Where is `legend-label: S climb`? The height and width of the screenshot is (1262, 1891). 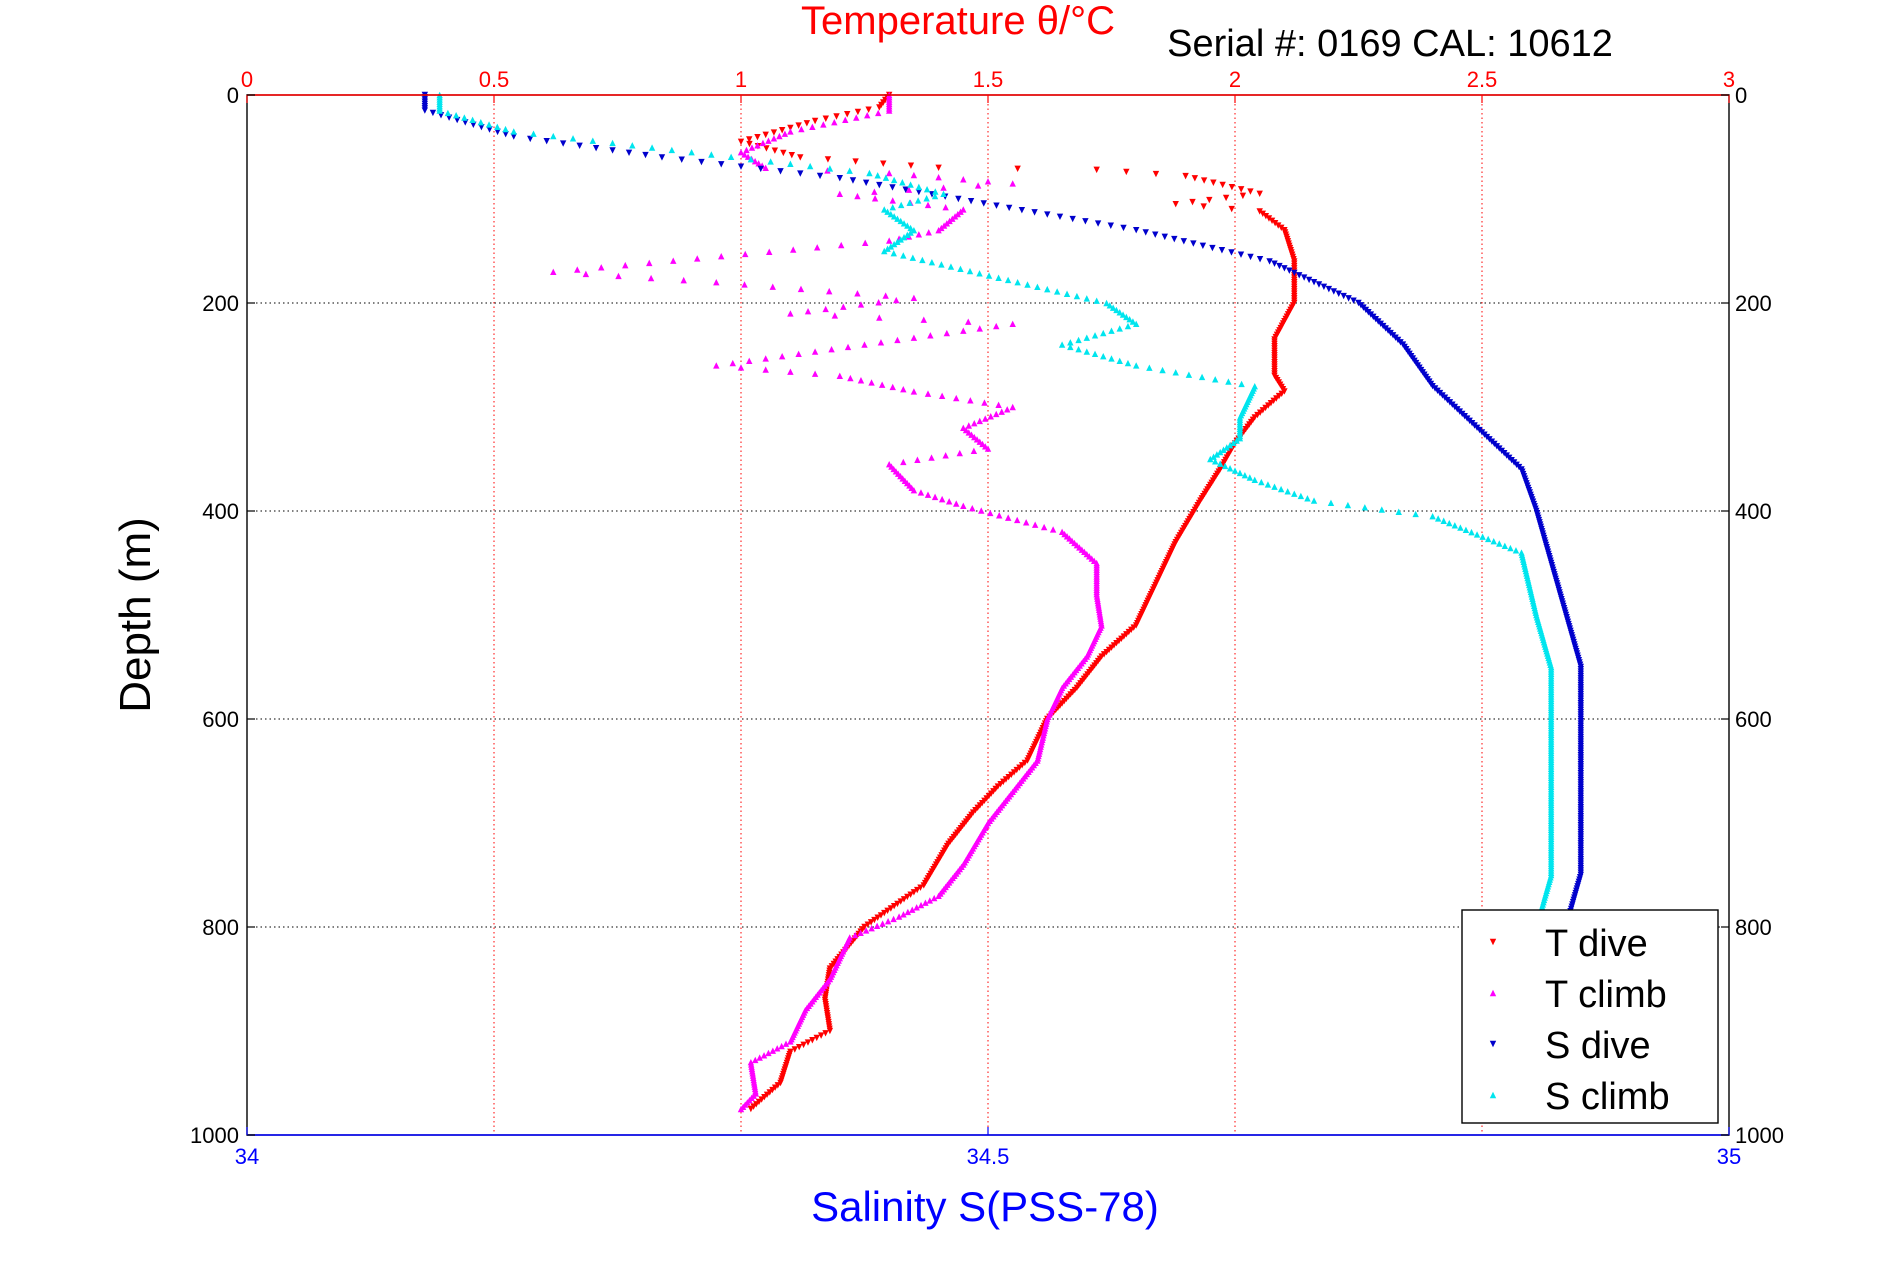
legend-label: S climb is located at coordinates (1607, 1097).